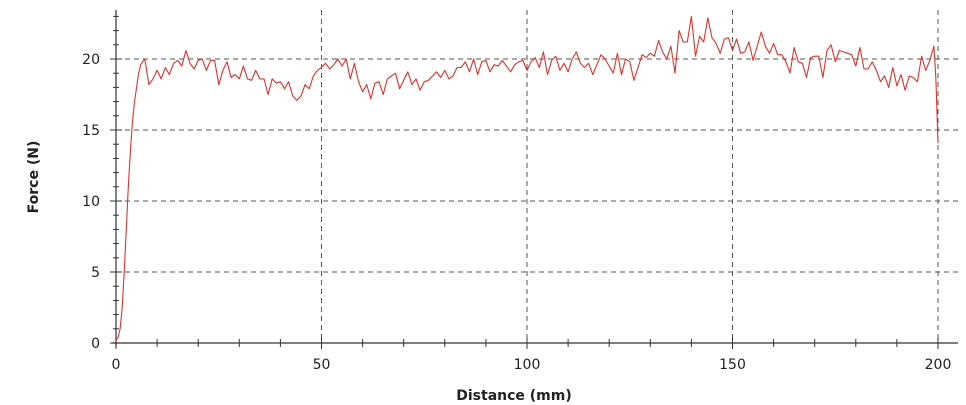  I want to click on y-axis-title: Force (N), so click(34, 177).